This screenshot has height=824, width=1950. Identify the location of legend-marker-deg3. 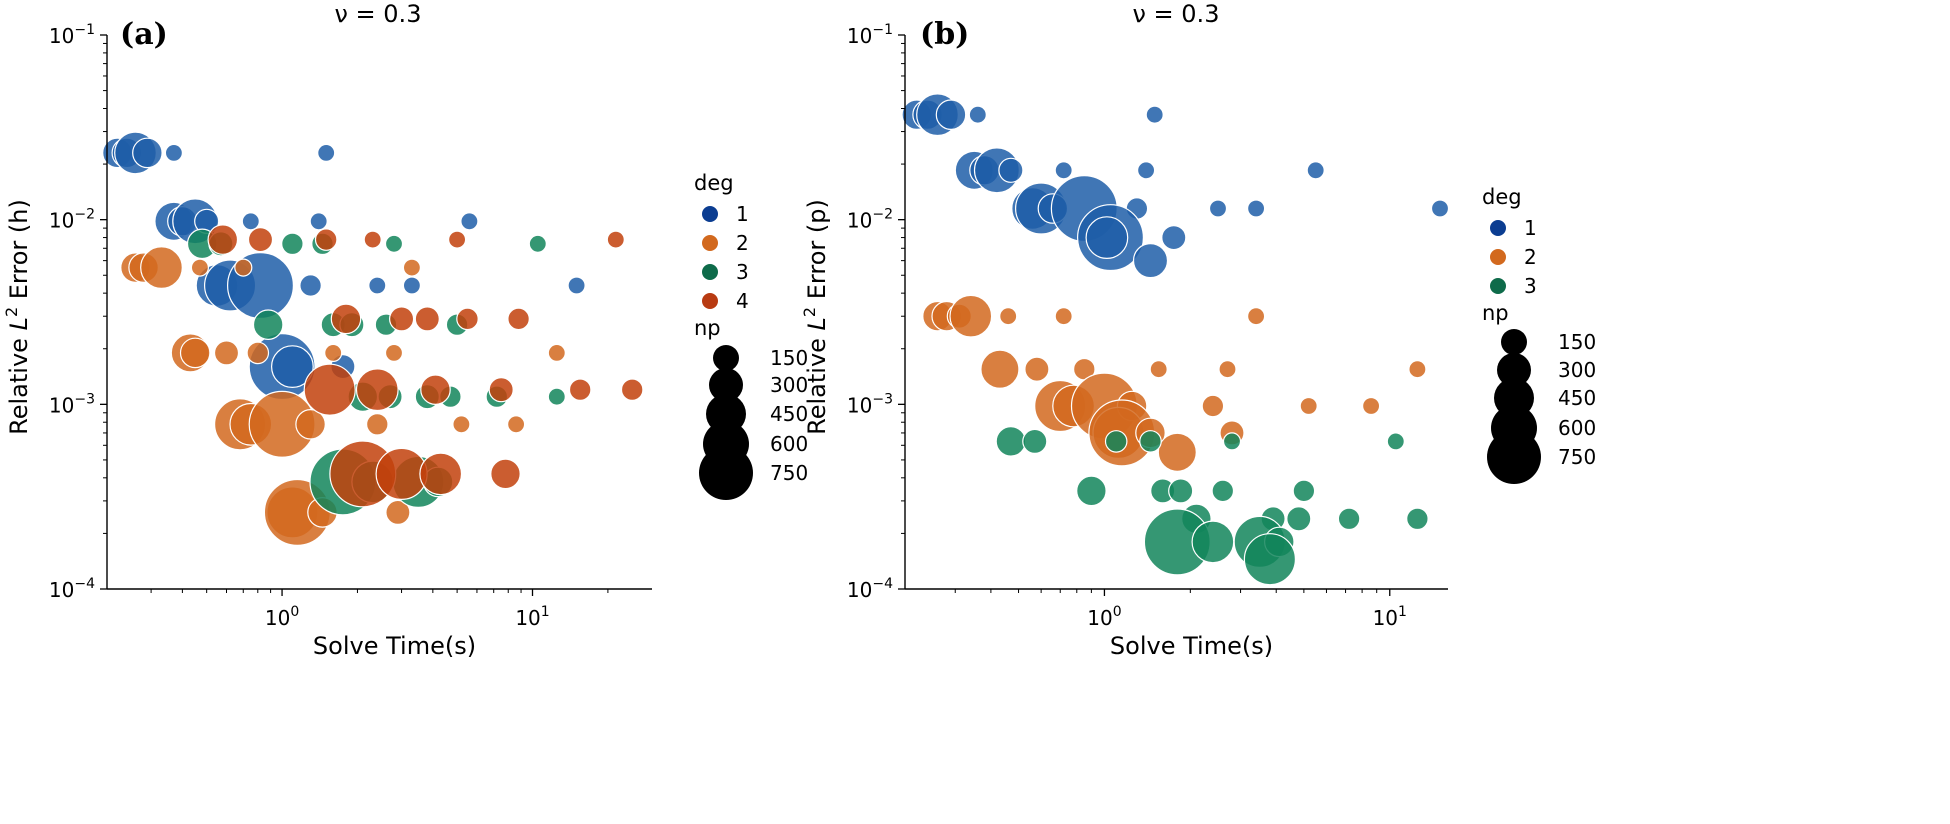
(710, 272).